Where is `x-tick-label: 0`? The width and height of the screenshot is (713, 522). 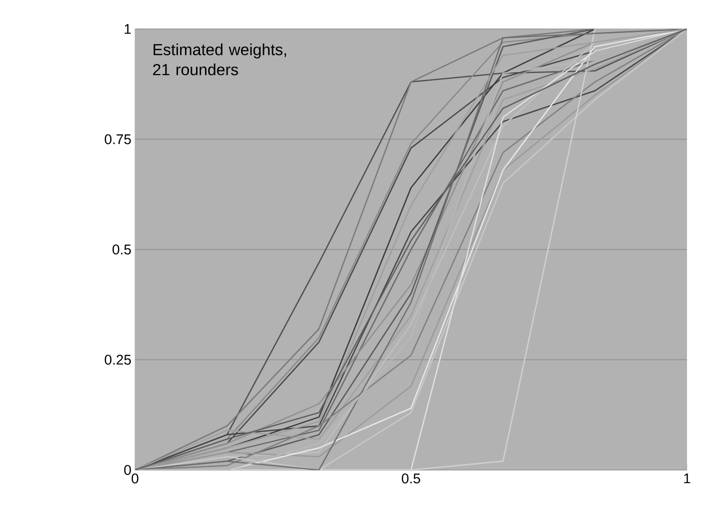
x-tick-label: 0 is located at coordinates (135, 479).